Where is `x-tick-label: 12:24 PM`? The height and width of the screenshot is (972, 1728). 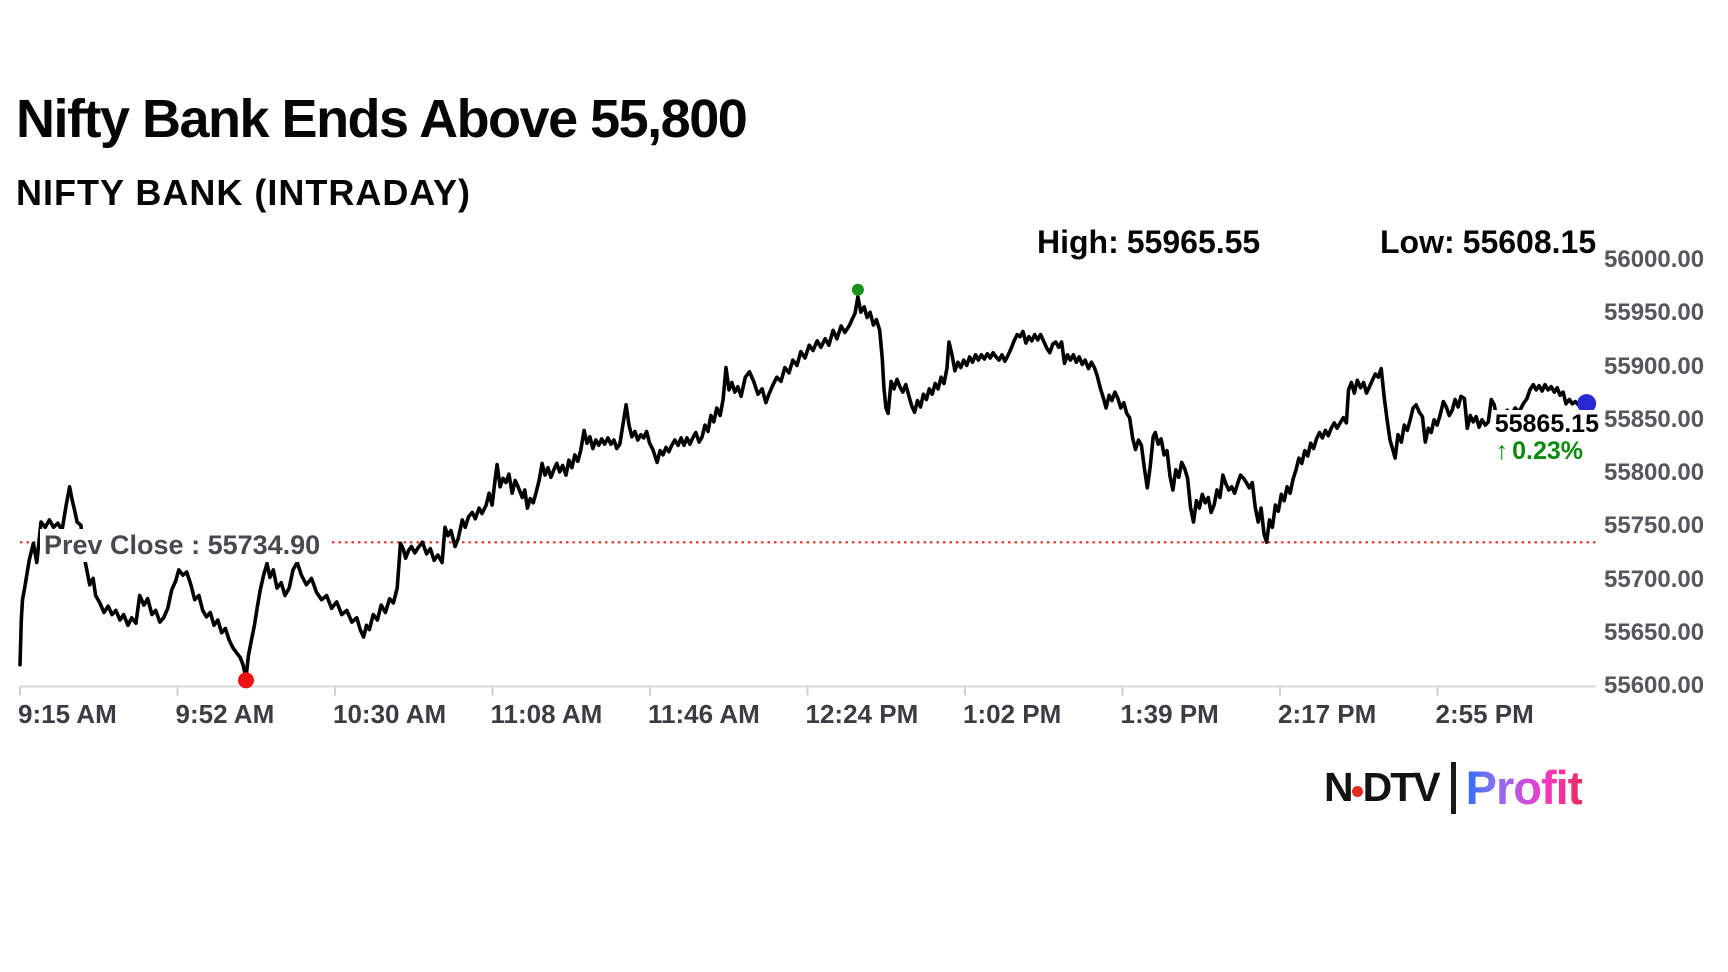
x-tick-label: 12:24 PM is located at coordinates (862, 714).